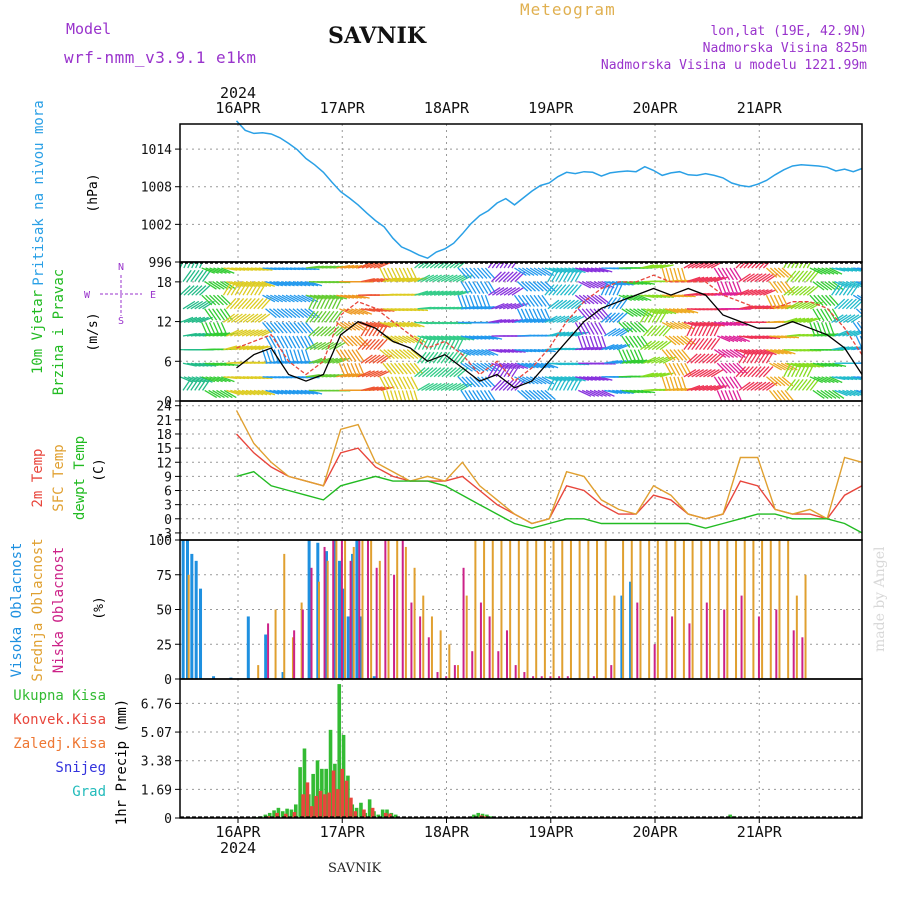  Describe the element at coordinates (168, 506) in the screenshot. I see `y-tick-label: 3` at that location.